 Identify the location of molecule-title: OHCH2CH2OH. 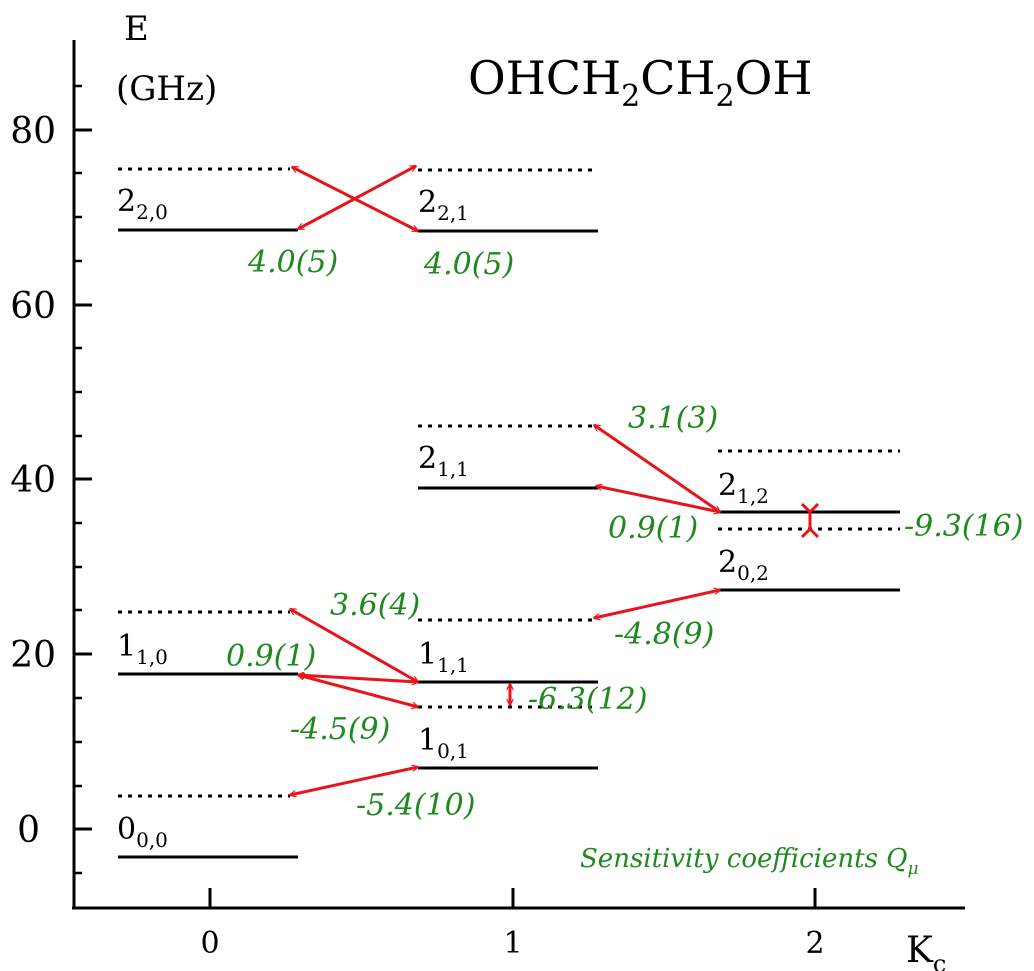
(640, 82).